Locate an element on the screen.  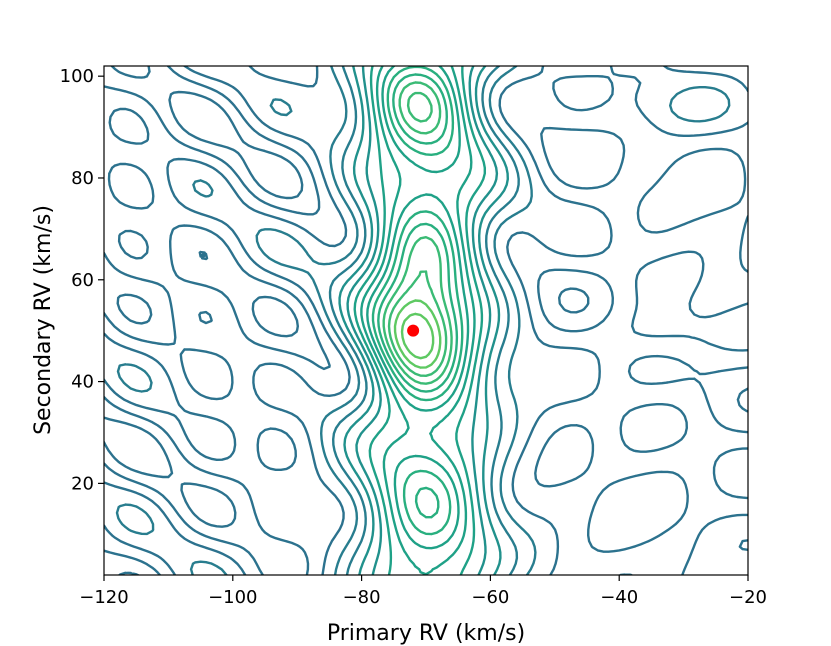
x-tick-label: −80 is located at coordinates (362, 597).